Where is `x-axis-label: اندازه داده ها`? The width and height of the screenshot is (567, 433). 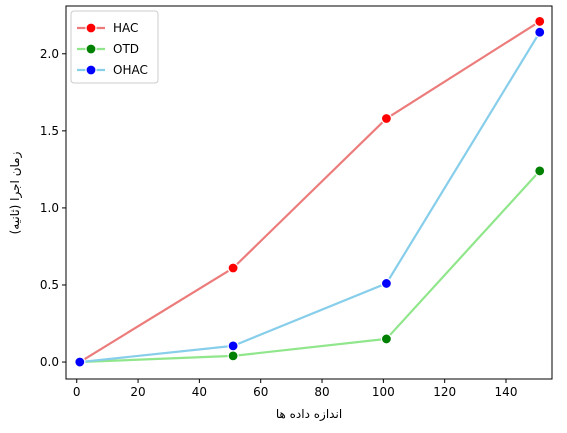
x-axis-label: اندازه داده ها is located at coordinates (309, 414).